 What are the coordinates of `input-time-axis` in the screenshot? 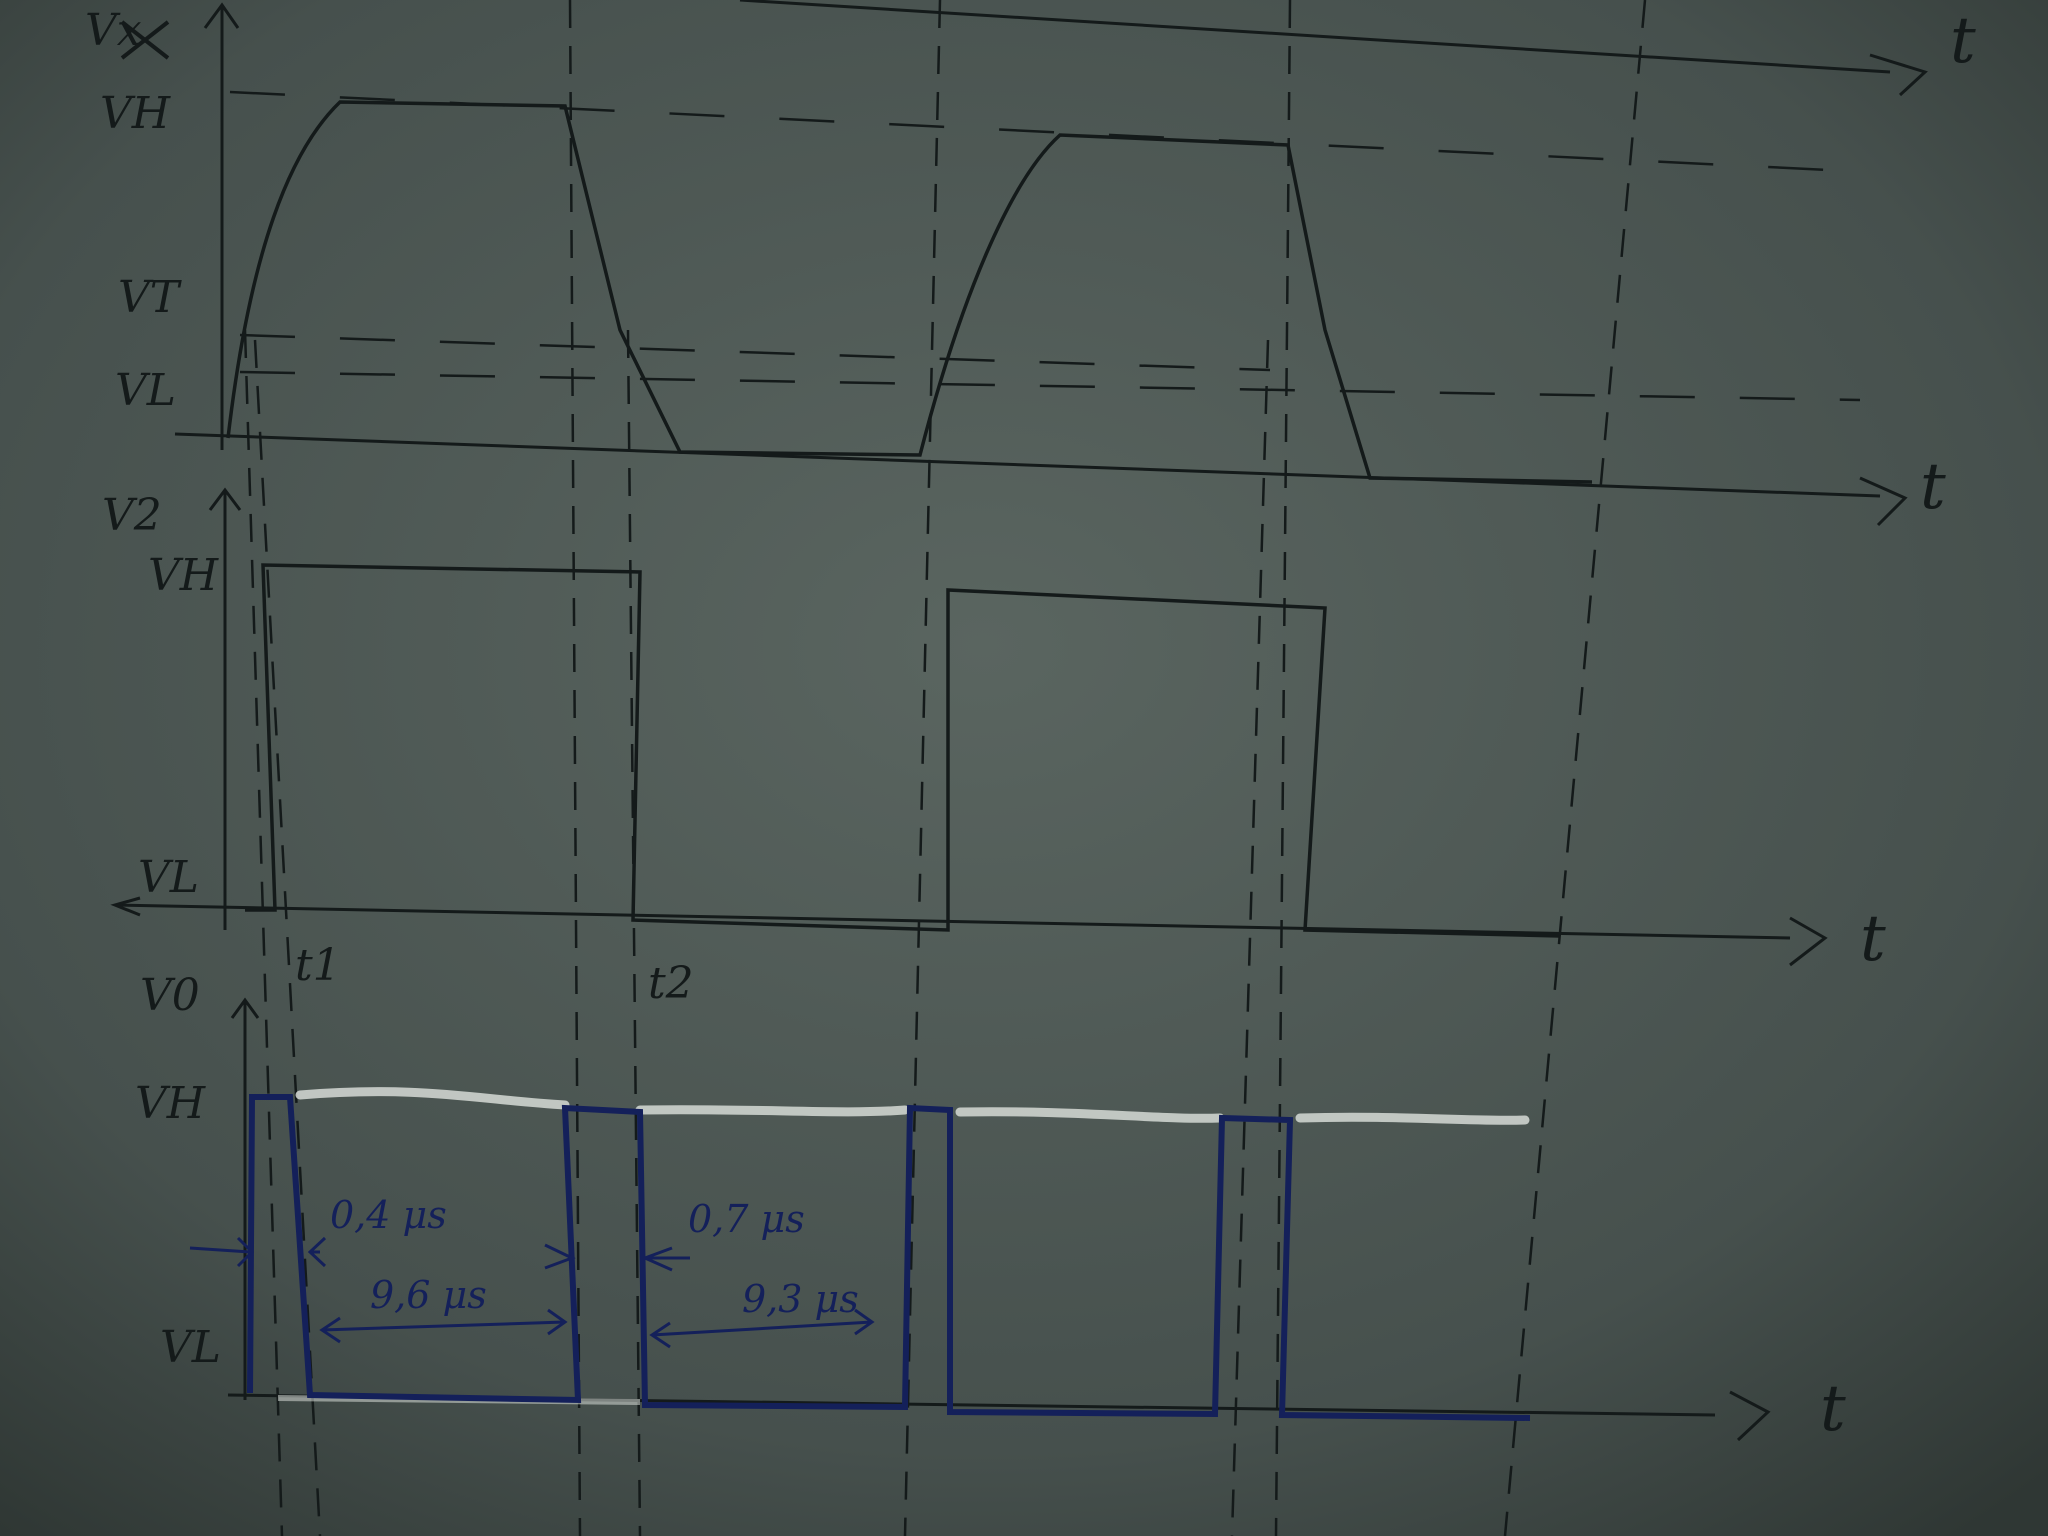 It's located at (1027, 465).